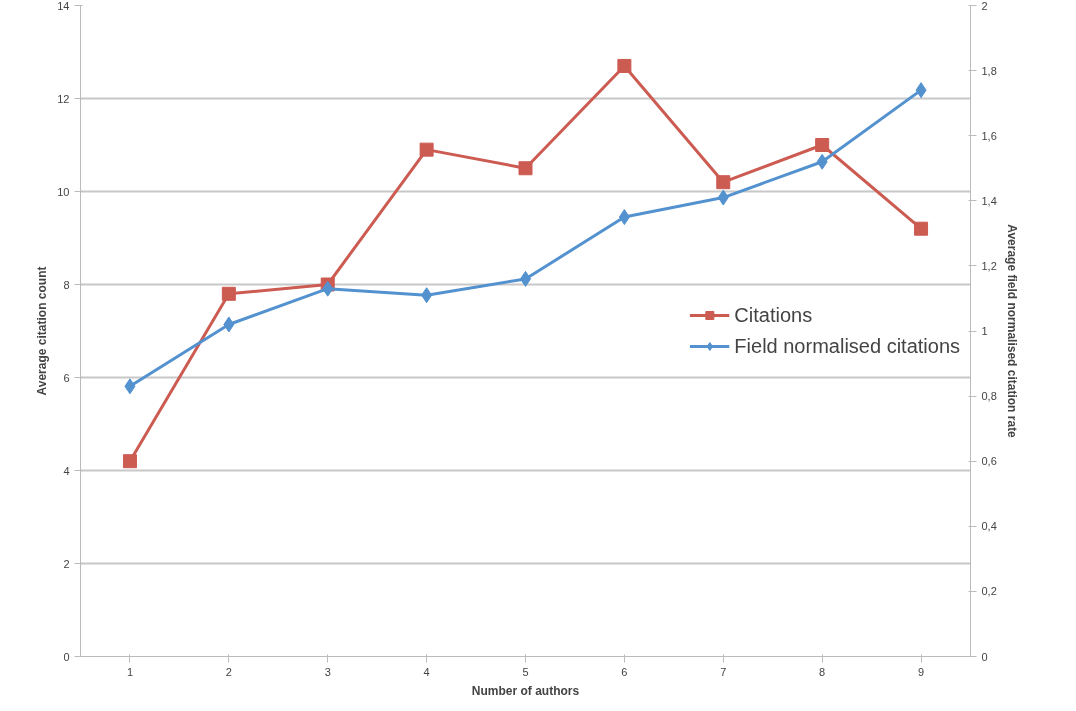 The height and width of the screenshot is (711, 1076). What do you see at coordinates (63, 98) in the screenshot?
I see `y-tick-label: 12` at bounding box center [63, 98].